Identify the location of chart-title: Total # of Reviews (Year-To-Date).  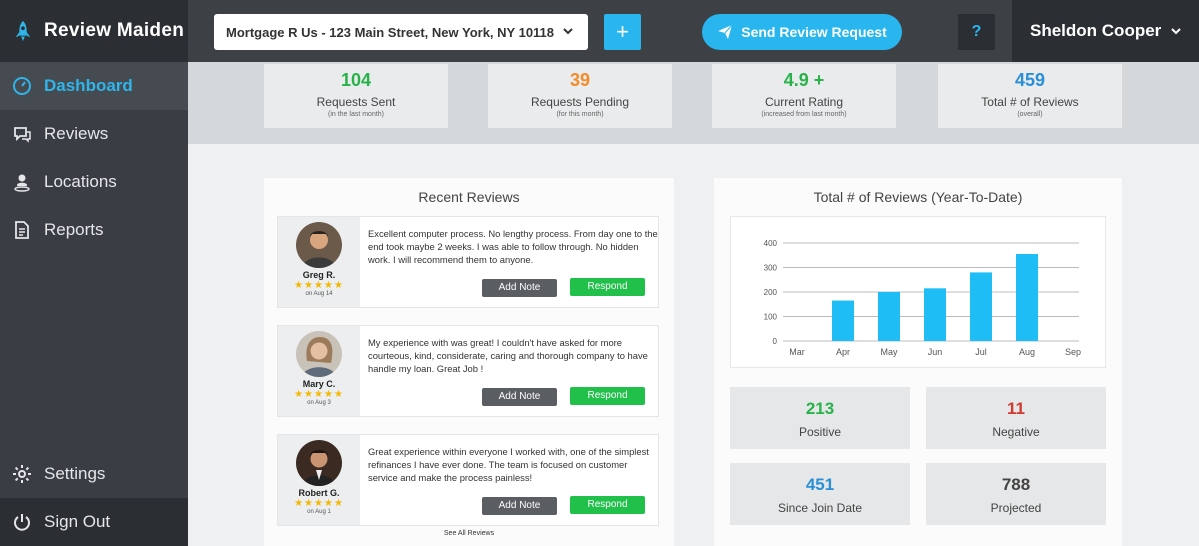
(918, 197).